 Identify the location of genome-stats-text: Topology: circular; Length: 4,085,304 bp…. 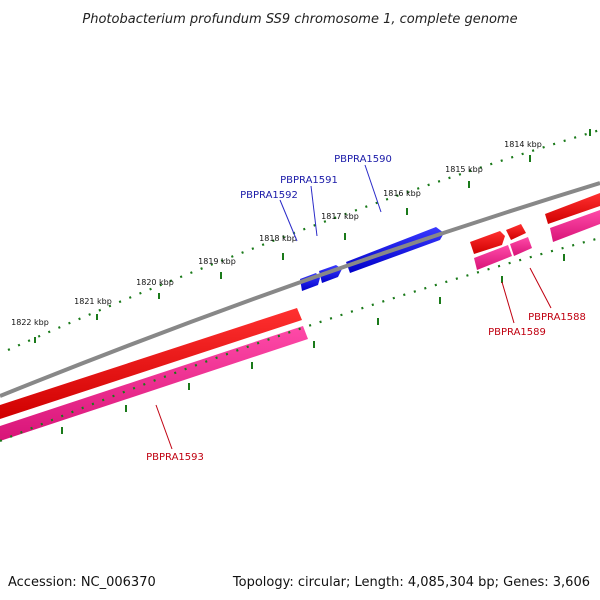
(411, 582).